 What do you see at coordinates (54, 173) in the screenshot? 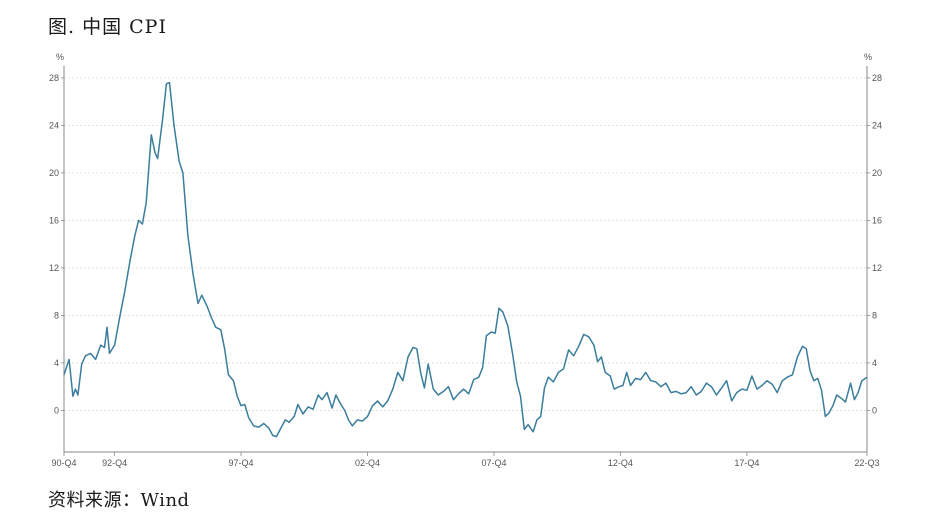
I see `y-tick-left-20: 20` at bounding box center [54, 173].